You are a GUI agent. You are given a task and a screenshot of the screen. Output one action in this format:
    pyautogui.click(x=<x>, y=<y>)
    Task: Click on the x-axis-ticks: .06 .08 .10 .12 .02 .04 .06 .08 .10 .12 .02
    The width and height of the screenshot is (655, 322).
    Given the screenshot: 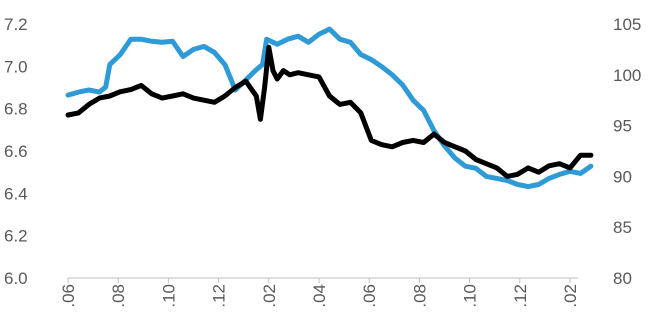 What is the action you would take?
    pyautogui.click(x=319, y=293)
    